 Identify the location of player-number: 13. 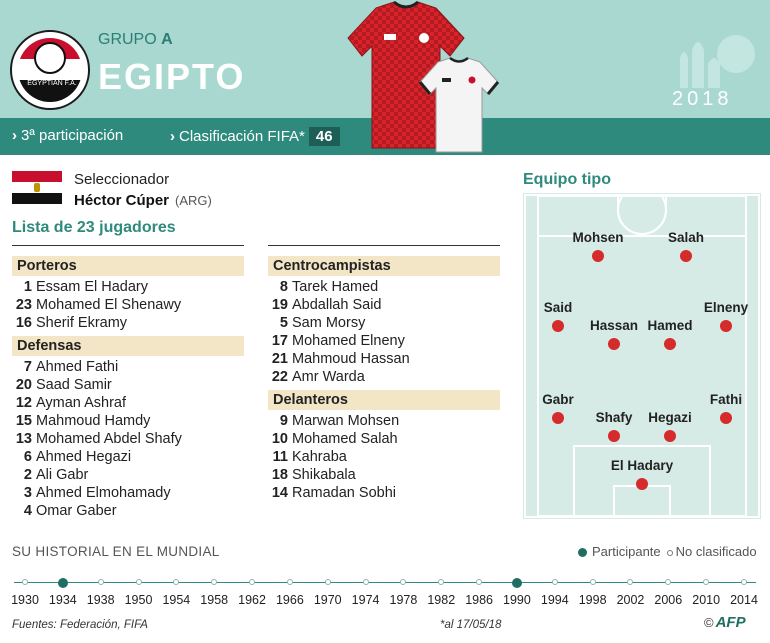
(23, 439).